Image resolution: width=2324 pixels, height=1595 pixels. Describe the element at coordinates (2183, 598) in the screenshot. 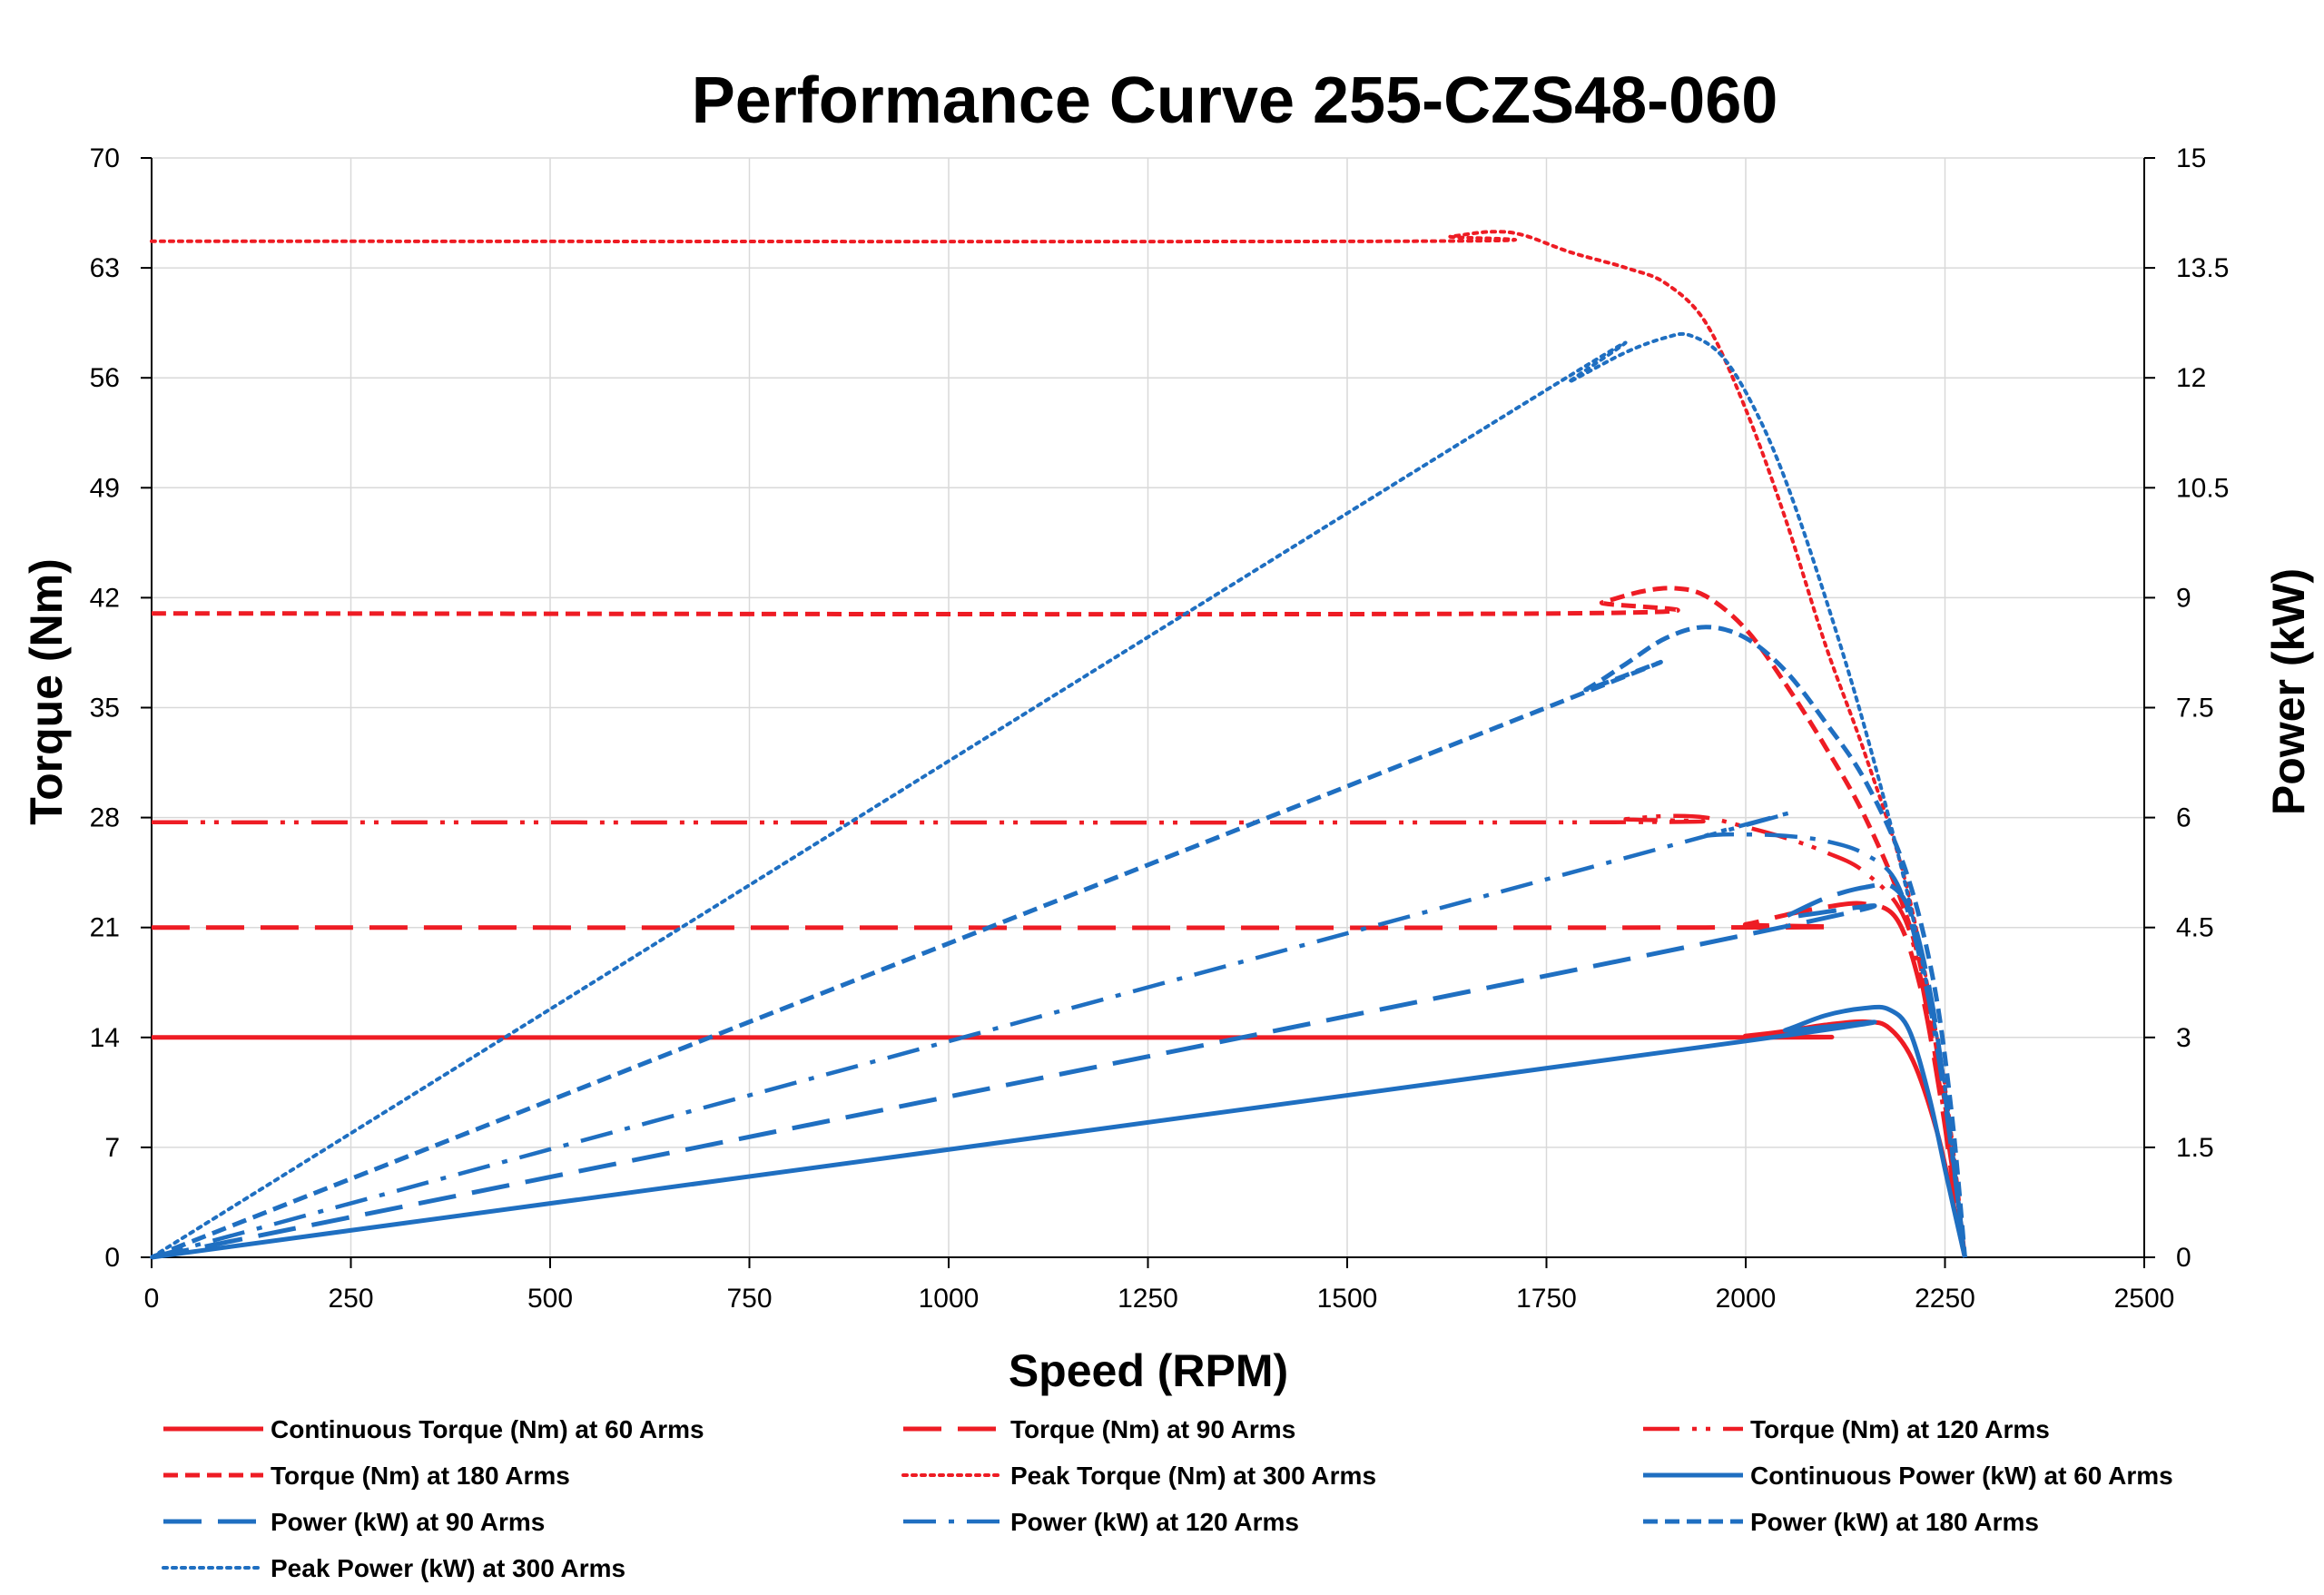

I see `y2-tick-label: 9` at that location.